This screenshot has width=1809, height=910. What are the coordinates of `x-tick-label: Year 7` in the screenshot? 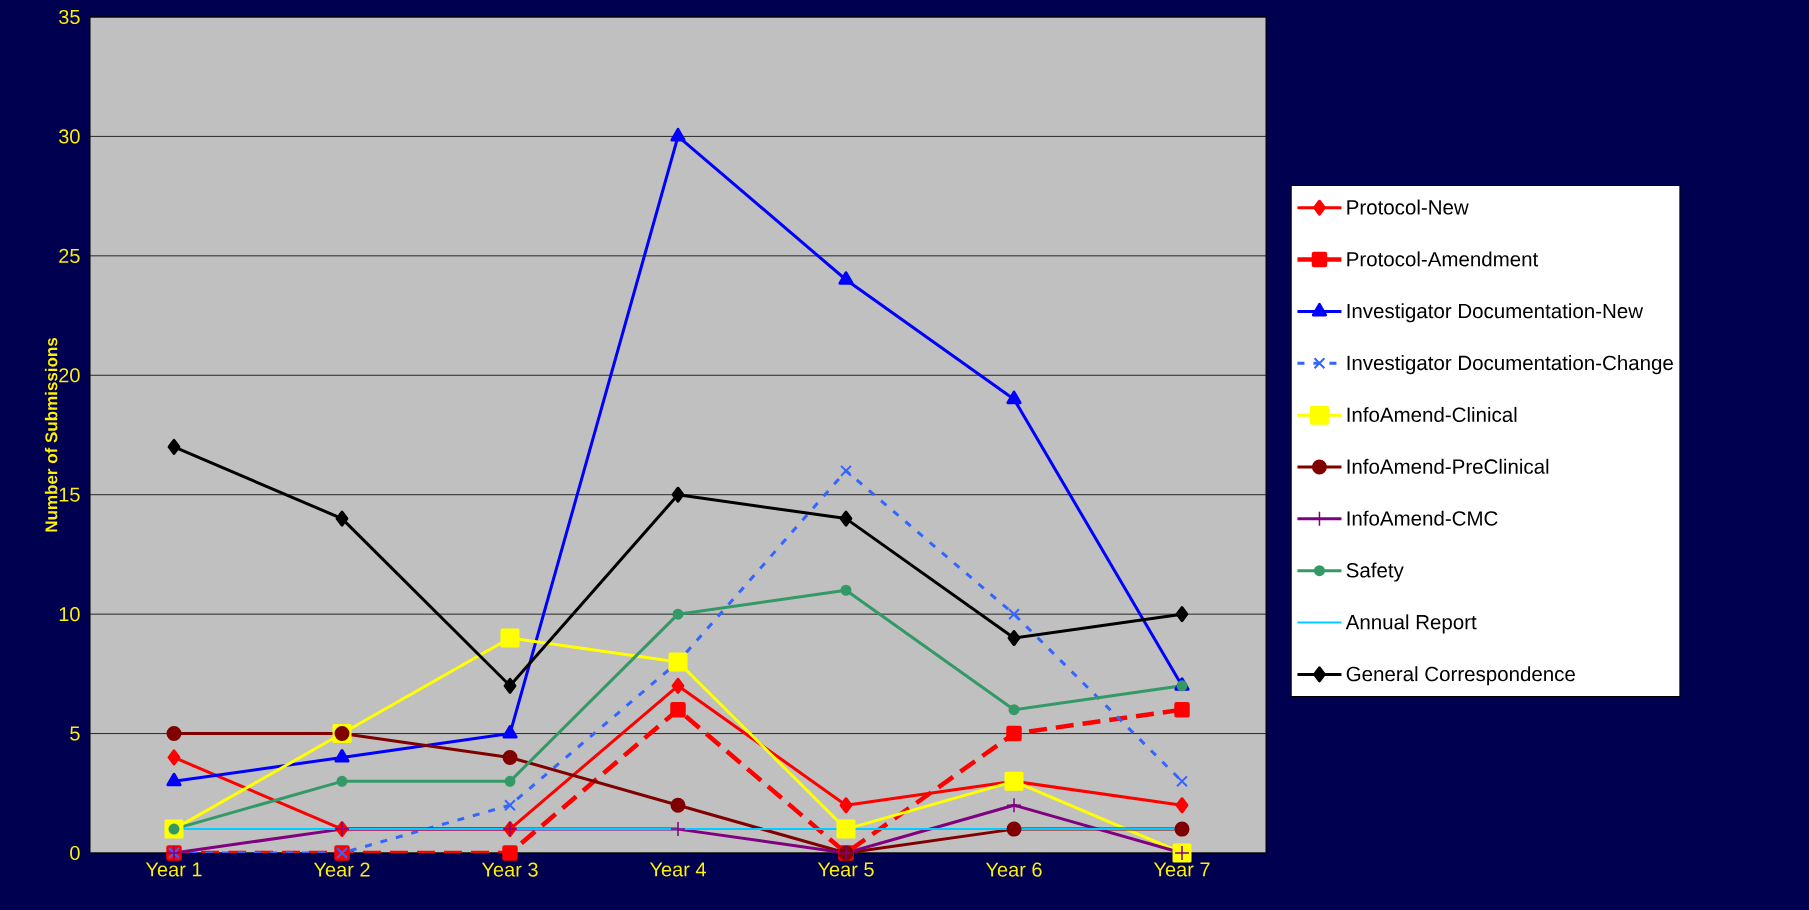 It's located at (1181, 869).